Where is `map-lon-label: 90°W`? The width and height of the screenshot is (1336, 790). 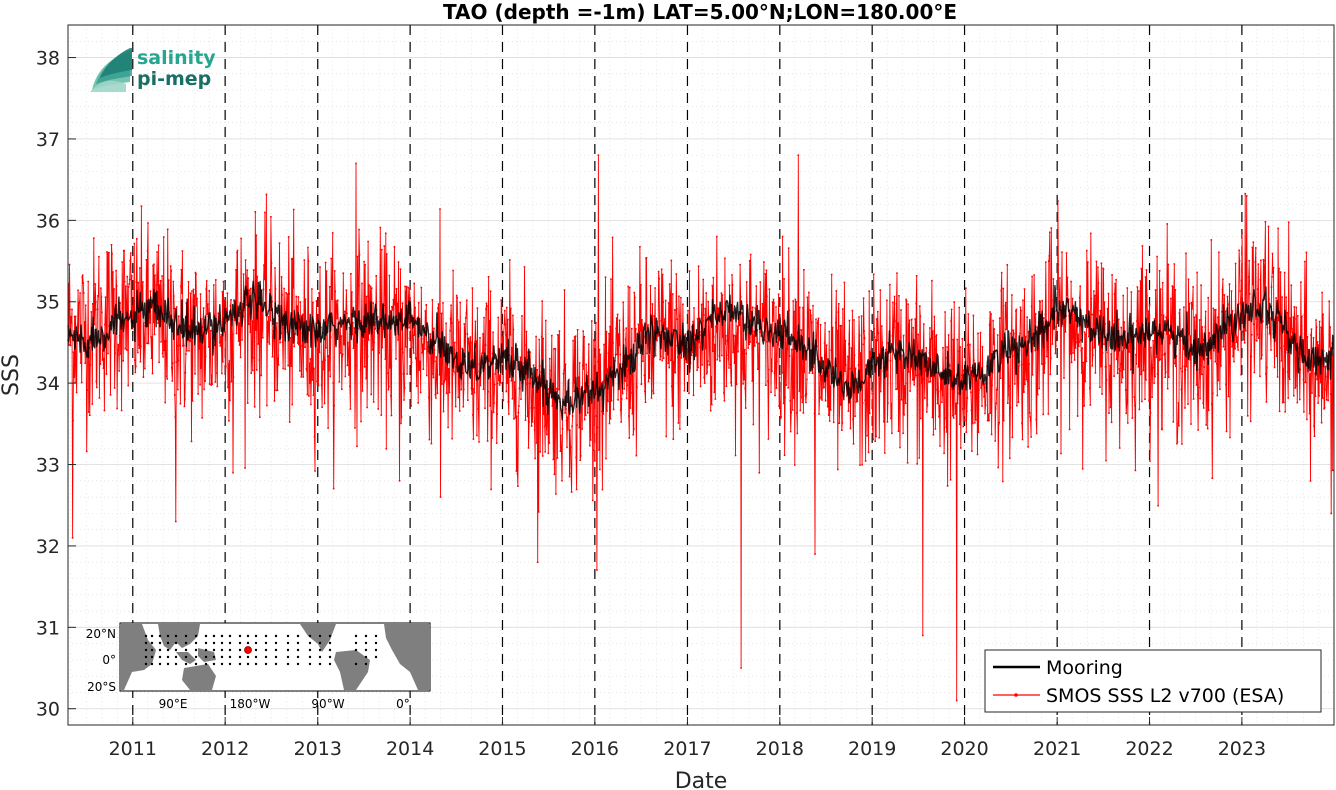
map-lon-label: 90°W is located at coordinates (327, 704).